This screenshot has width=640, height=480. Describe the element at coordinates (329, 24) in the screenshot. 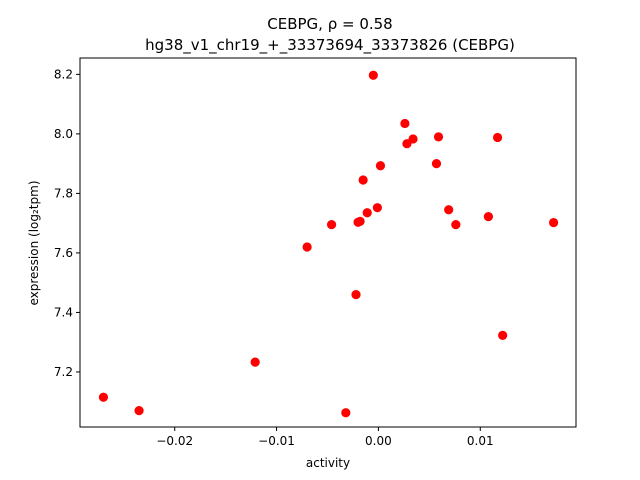

I see `chart-title-line1: CEBPG, ρ = 0.58` at that location.